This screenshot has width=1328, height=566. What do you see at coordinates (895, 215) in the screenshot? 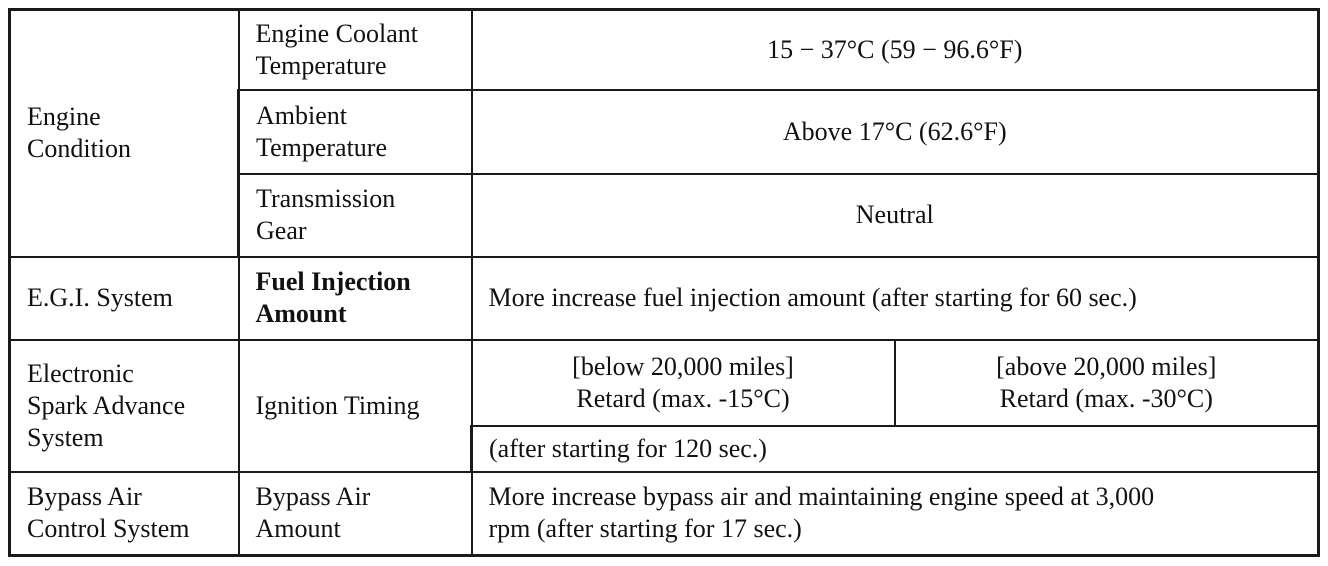
I see `transmission-gear-value: Neutral` at bounding box center [895, 215].